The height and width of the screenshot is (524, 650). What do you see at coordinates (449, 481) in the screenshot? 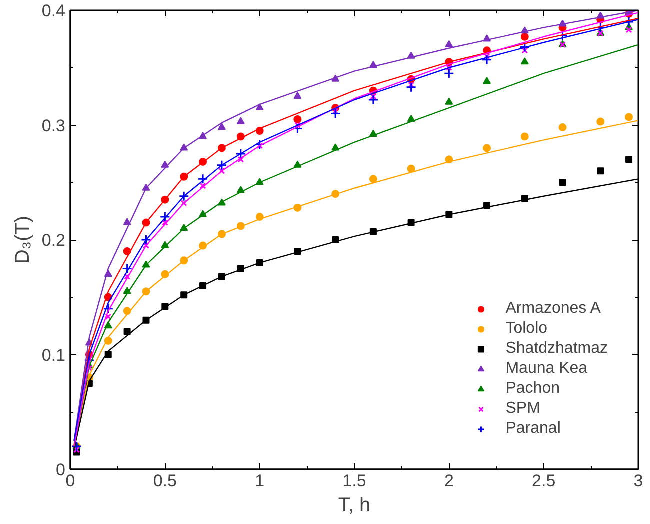
I see `x-tick-label: 2` at bounding box center [449, 481].